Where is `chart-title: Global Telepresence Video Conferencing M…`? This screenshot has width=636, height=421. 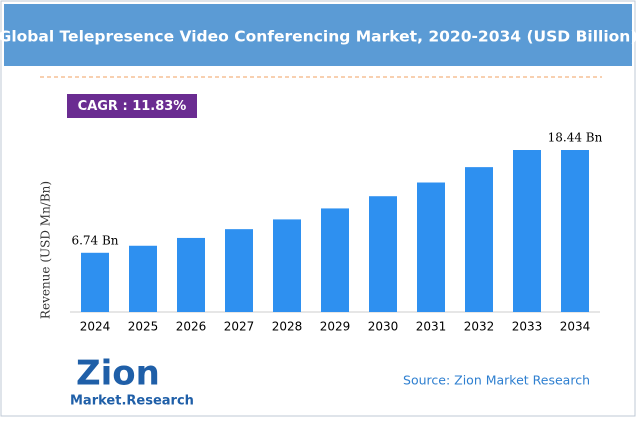
chart-title: Global Telepresence Video Conferencing M… is located at coordinates (318, 37).